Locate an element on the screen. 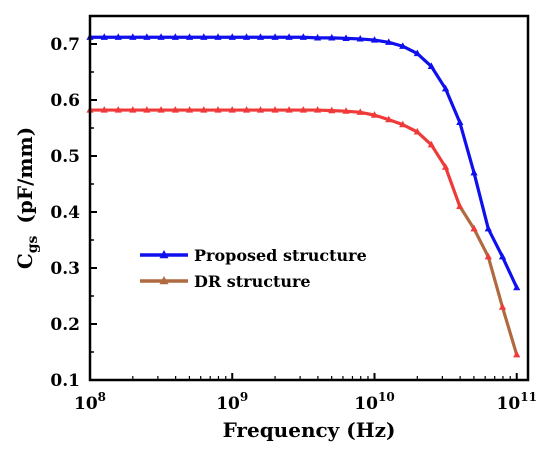 Image resolution: width=550 pixels, height=454 pixels. y-axis-title: Cgs (pF/mm) is located at coordinates (27, 198).